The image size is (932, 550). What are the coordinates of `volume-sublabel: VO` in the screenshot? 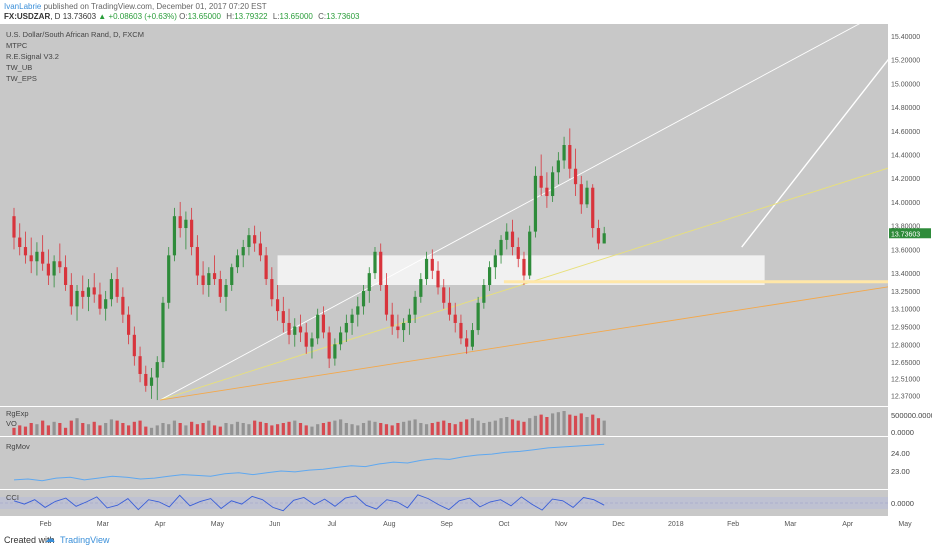 It's located at (11, 423).